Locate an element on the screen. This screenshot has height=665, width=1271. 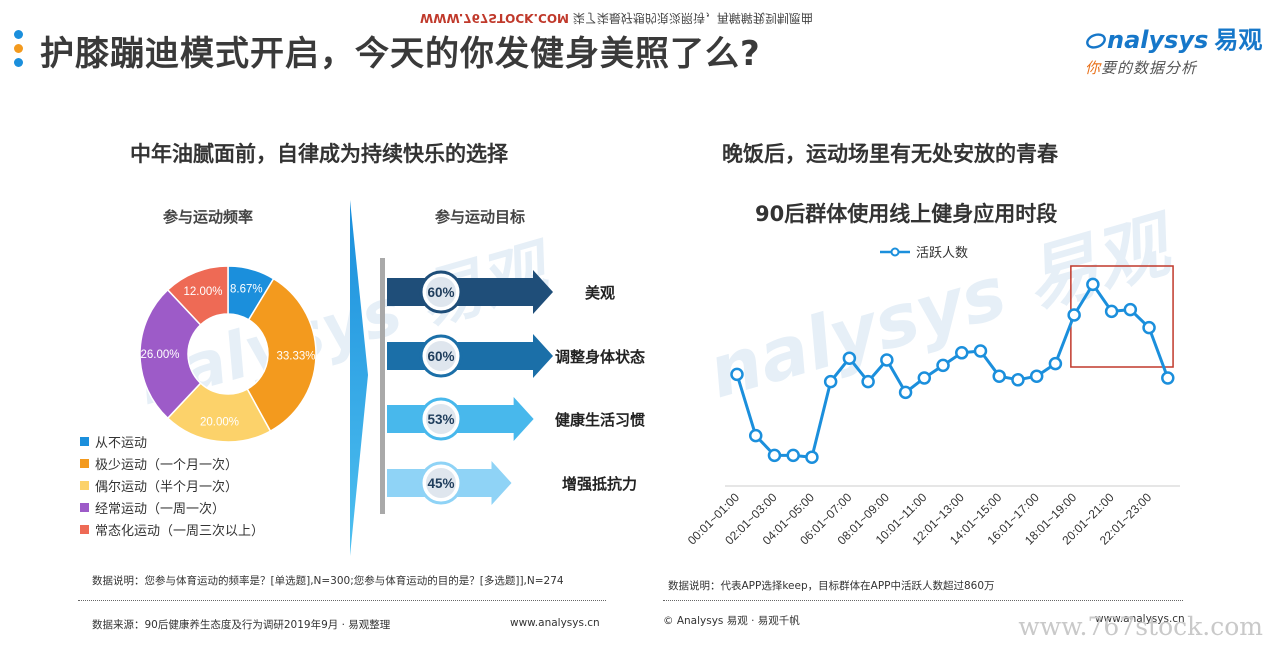
goal-arrow: 45% is located at coordinates (449, 483).